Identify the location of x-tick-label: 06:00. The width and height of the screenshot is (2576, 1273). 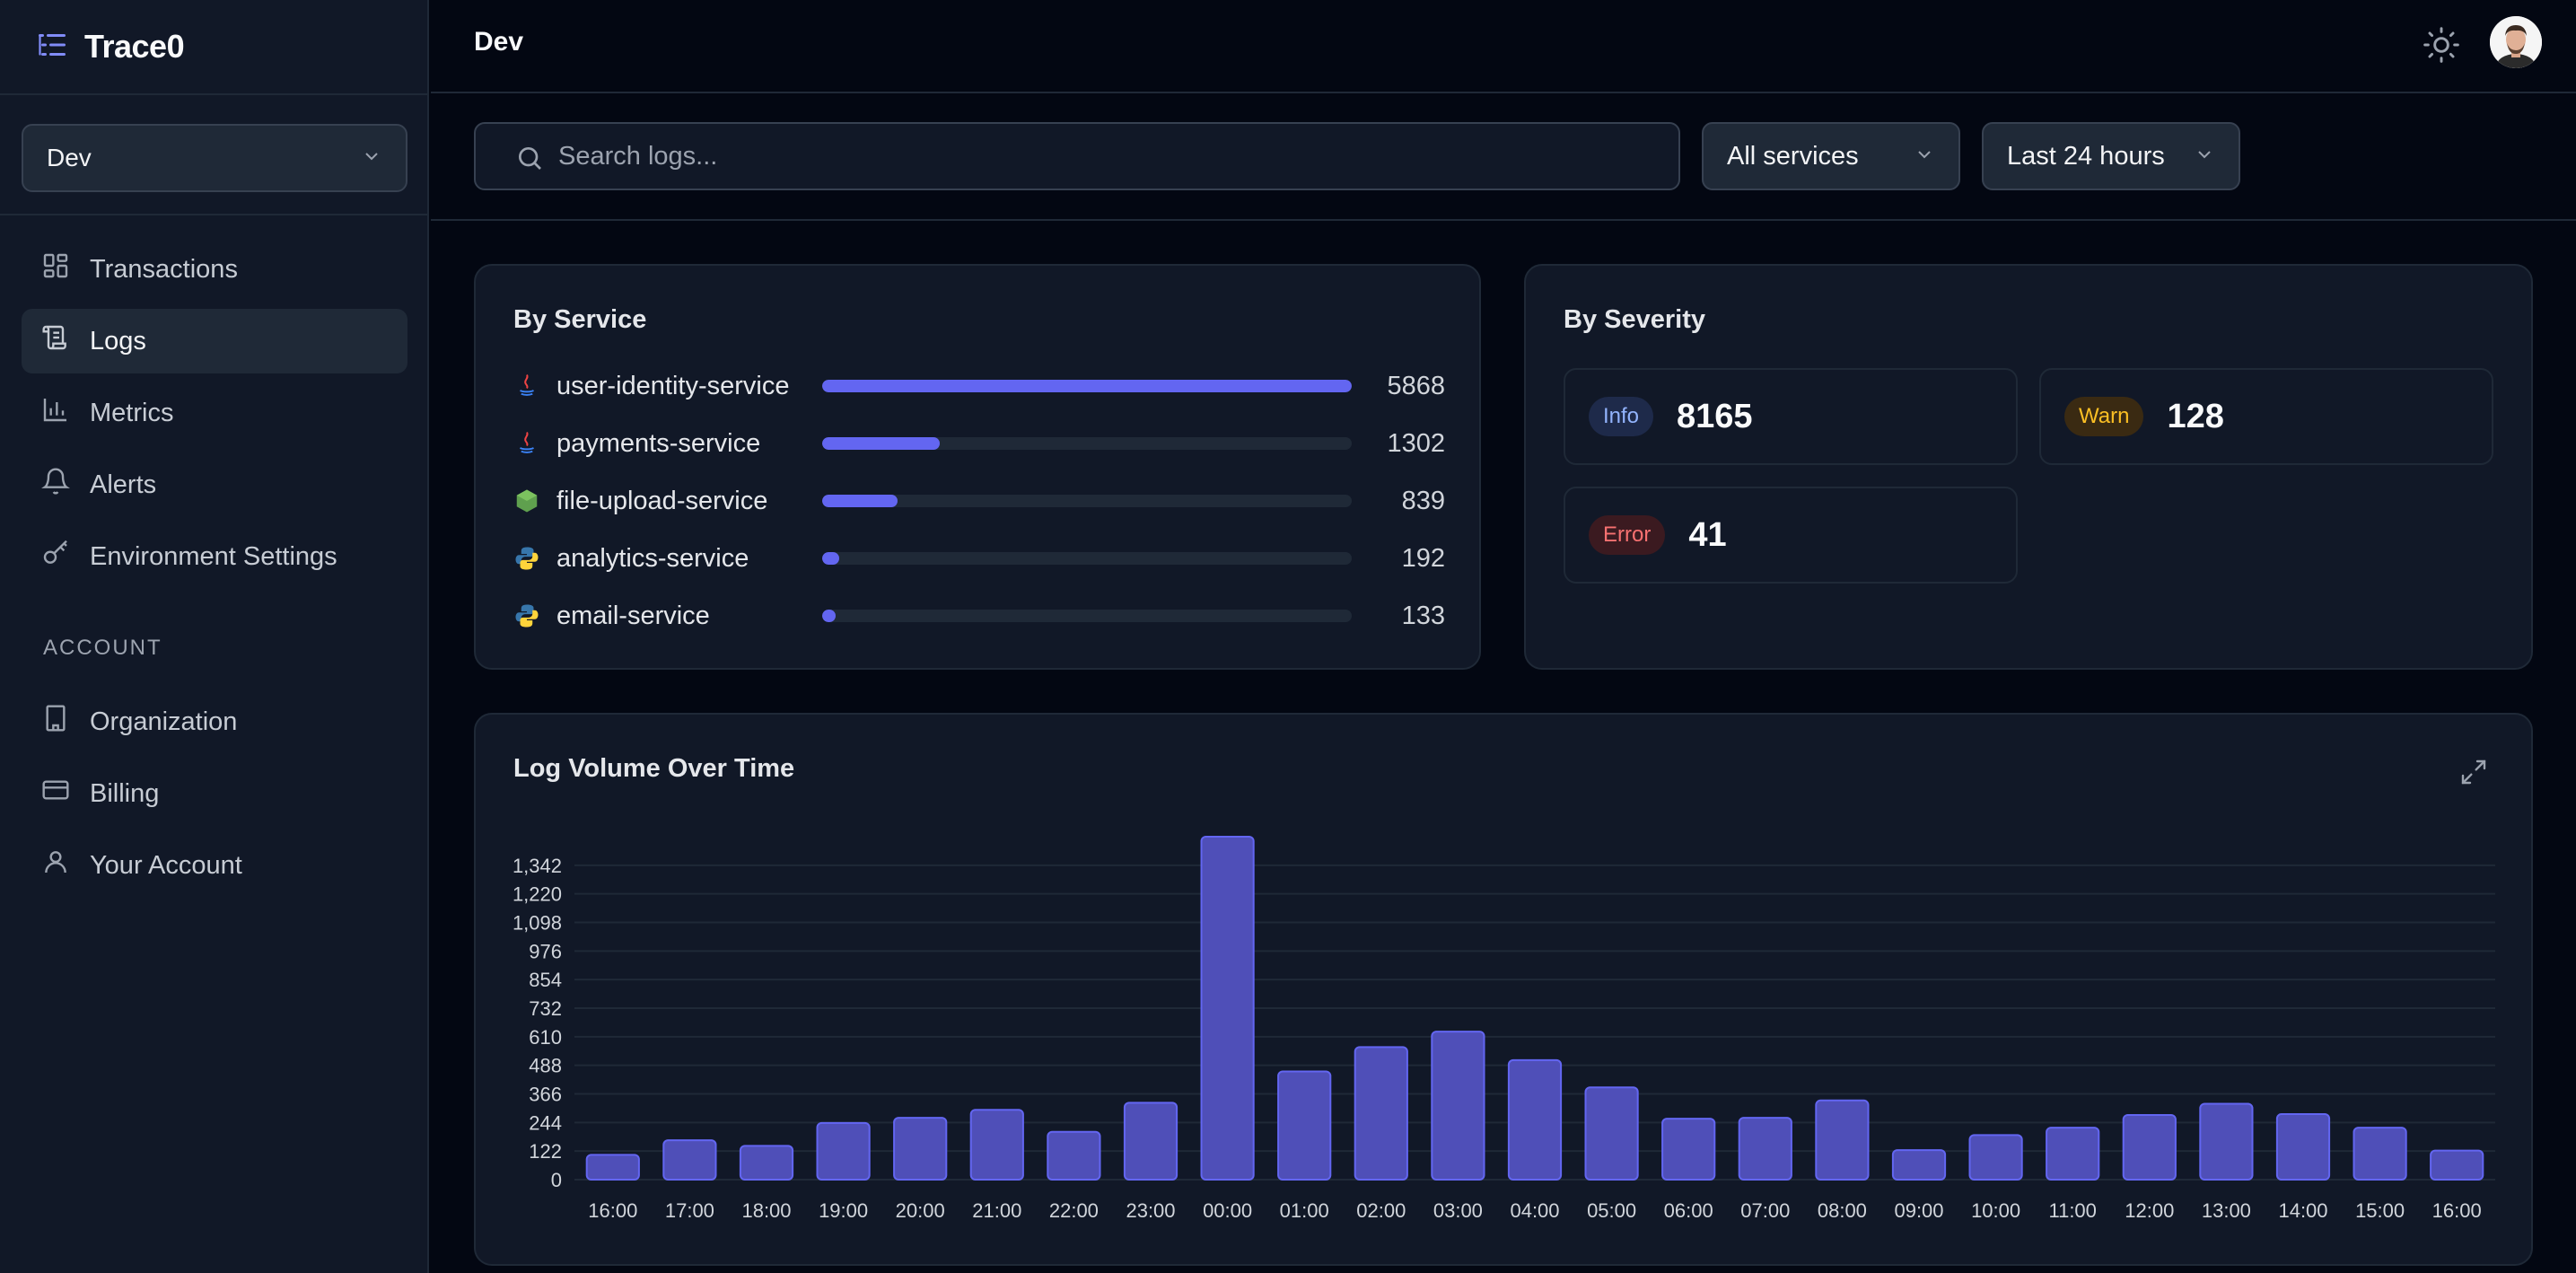
(1688, 1210).